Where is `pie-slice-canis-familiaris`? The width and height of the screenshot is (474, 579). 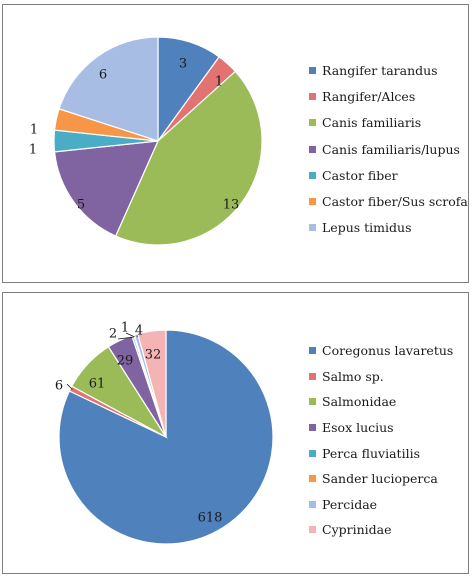 pie-slice-canis-familiaris is located at coordinates (188, 158).